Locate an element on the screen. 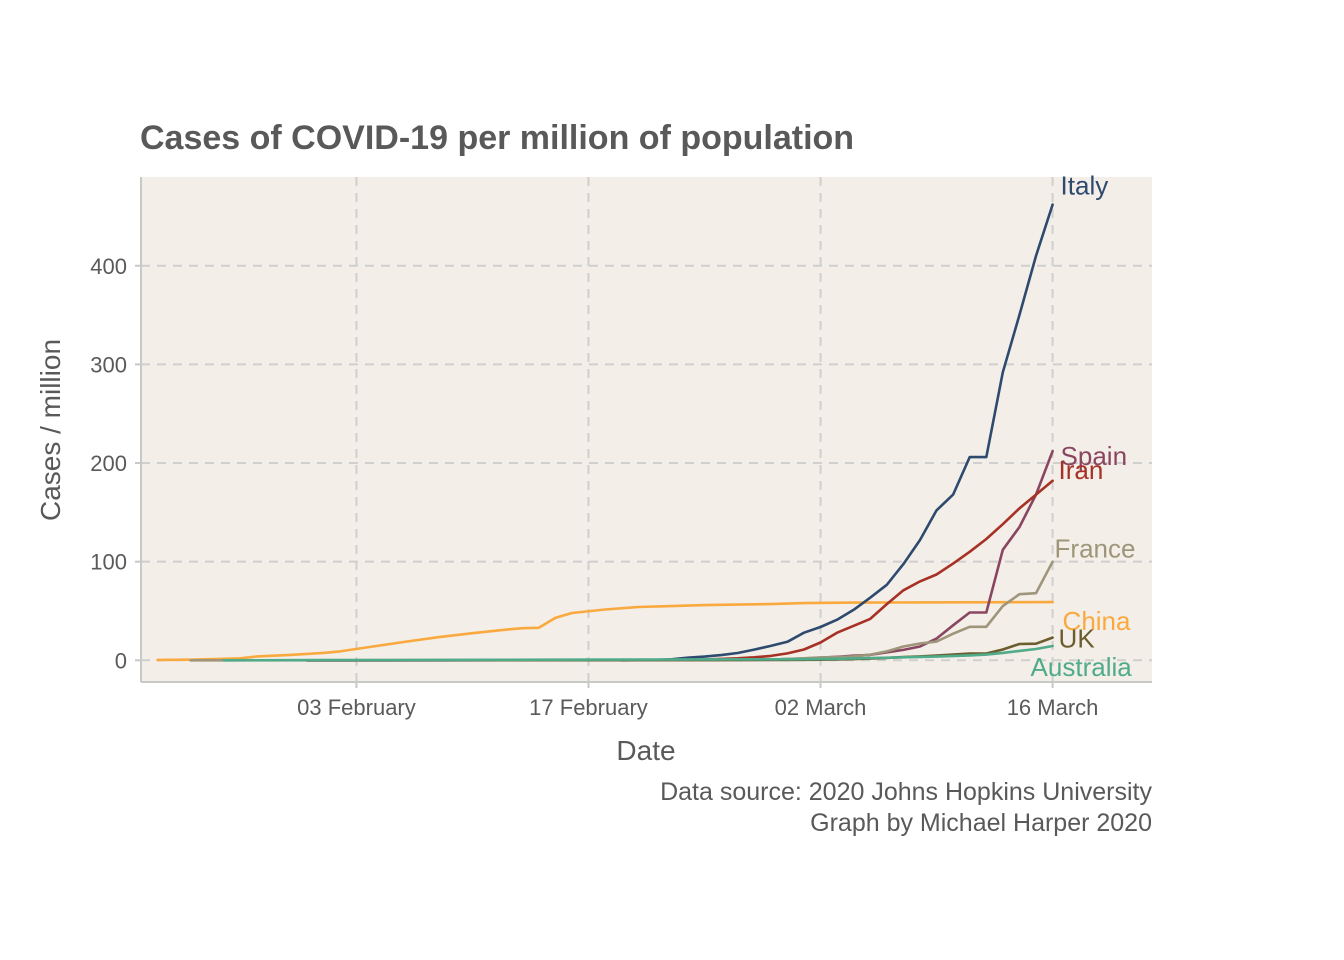  x-tick-label: 17 February is located at coordinates (588, 707).